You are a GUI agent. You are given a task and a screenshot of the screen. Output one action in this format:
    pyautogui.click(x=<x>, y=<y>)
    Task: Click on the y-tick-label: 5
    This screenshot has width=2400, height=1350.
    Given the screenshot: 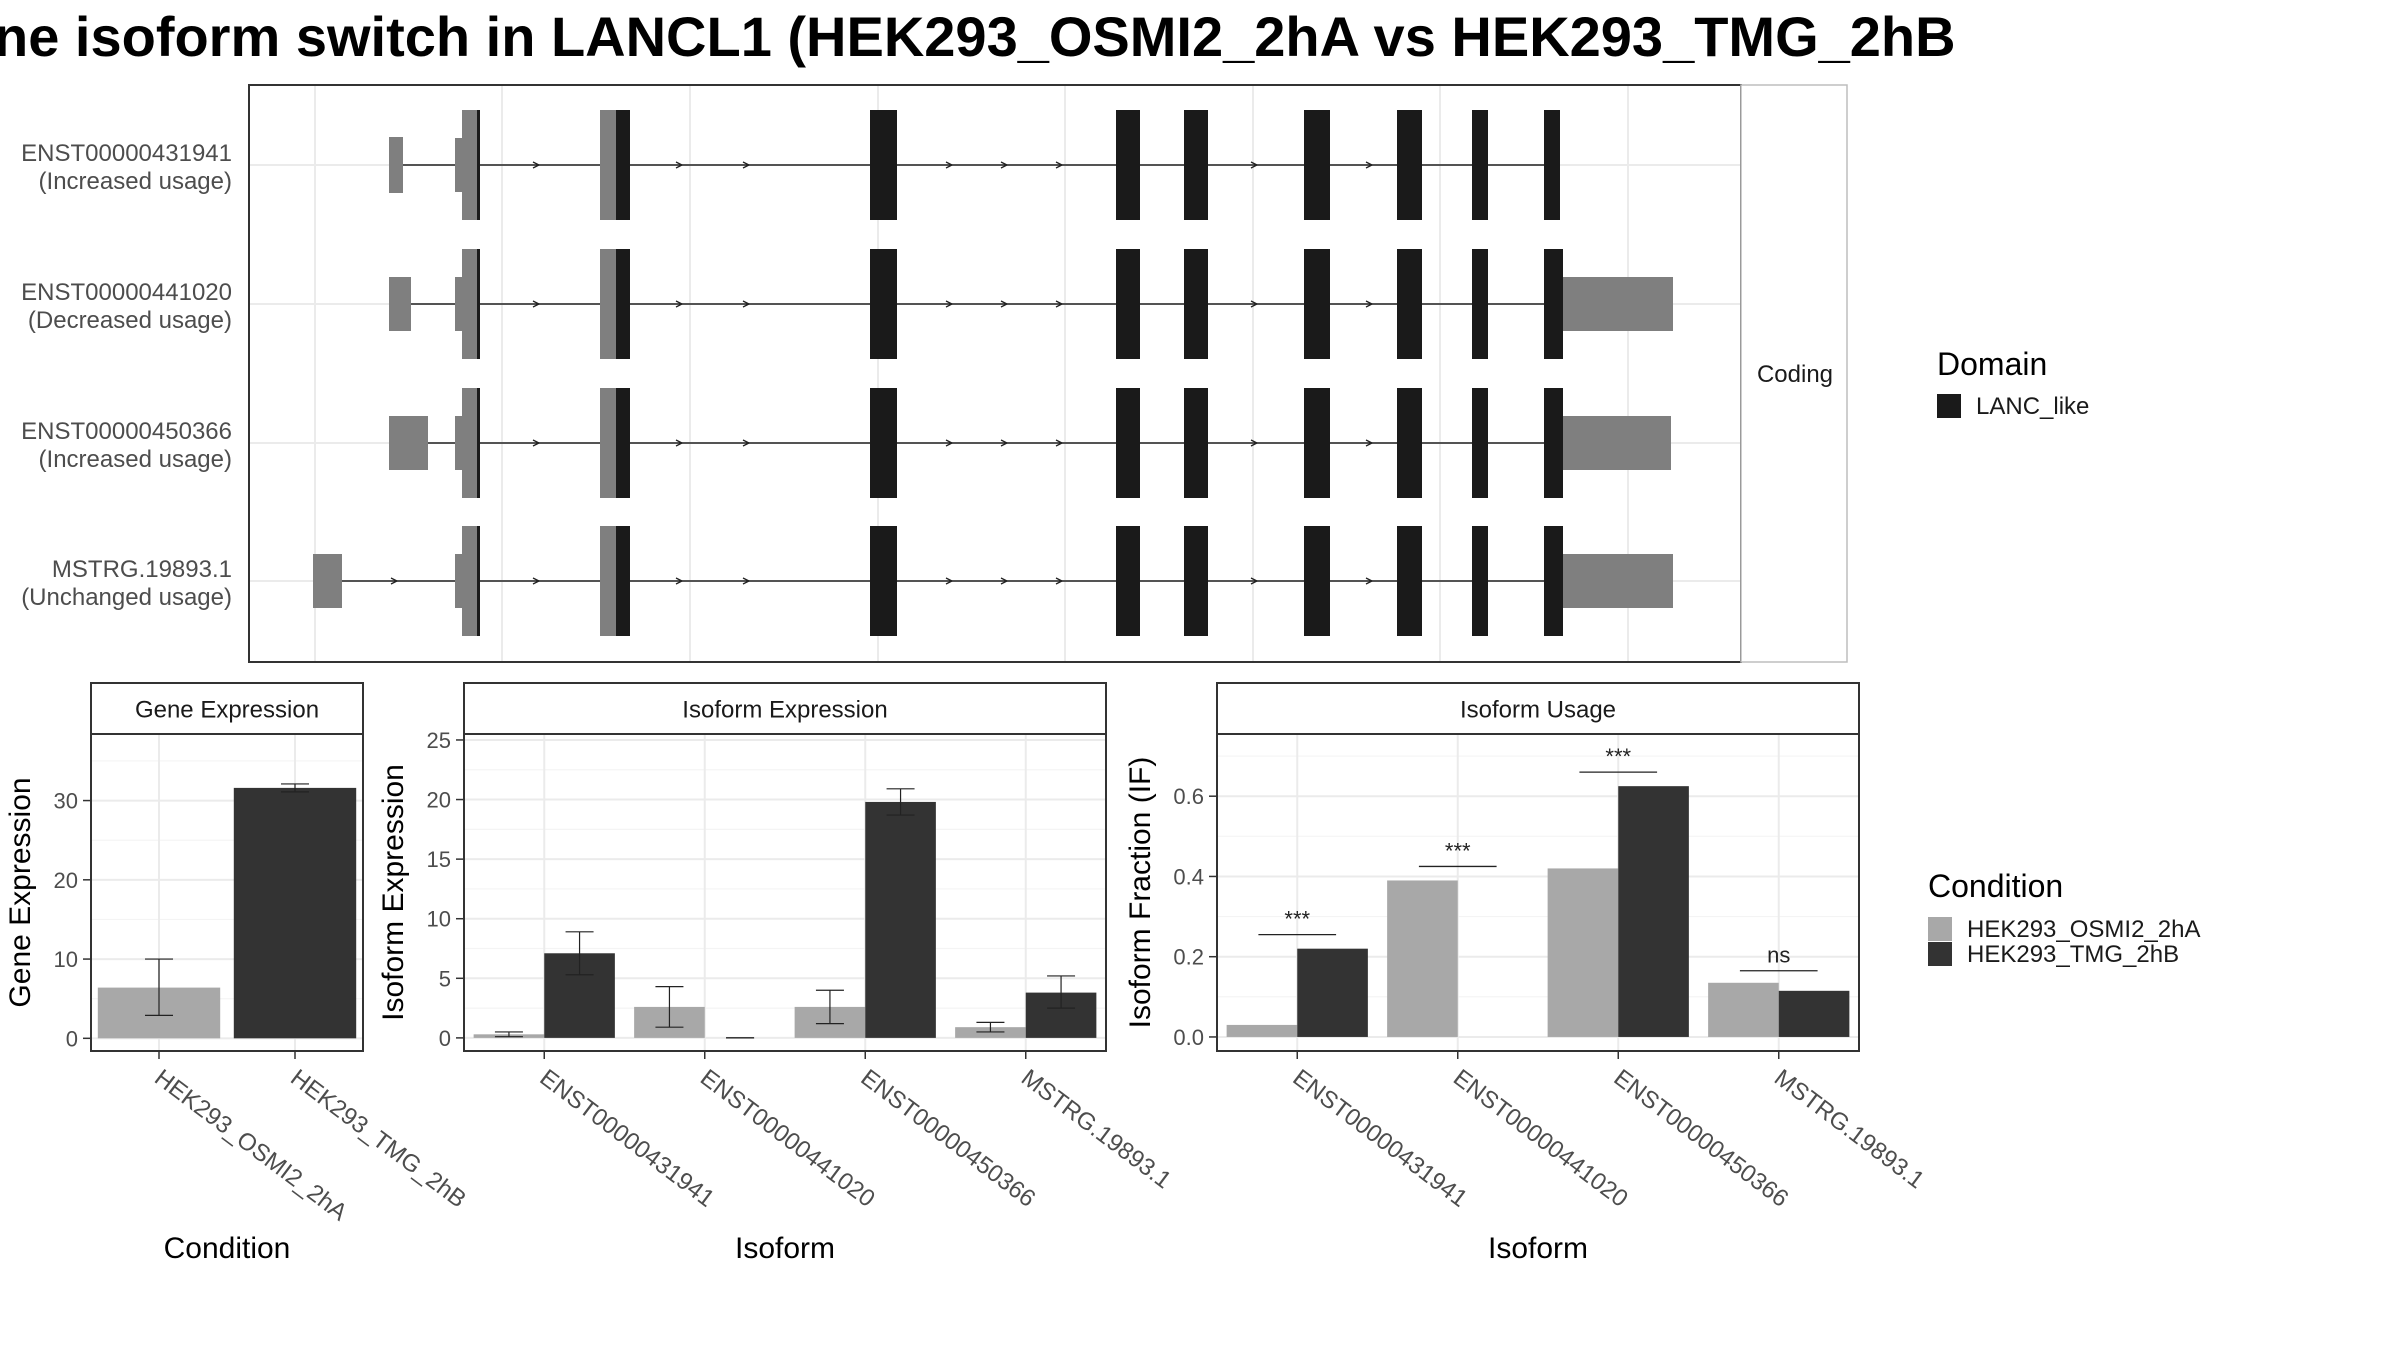 What is the action you would take?
    pyautogui.click(x=445, y=978)
    